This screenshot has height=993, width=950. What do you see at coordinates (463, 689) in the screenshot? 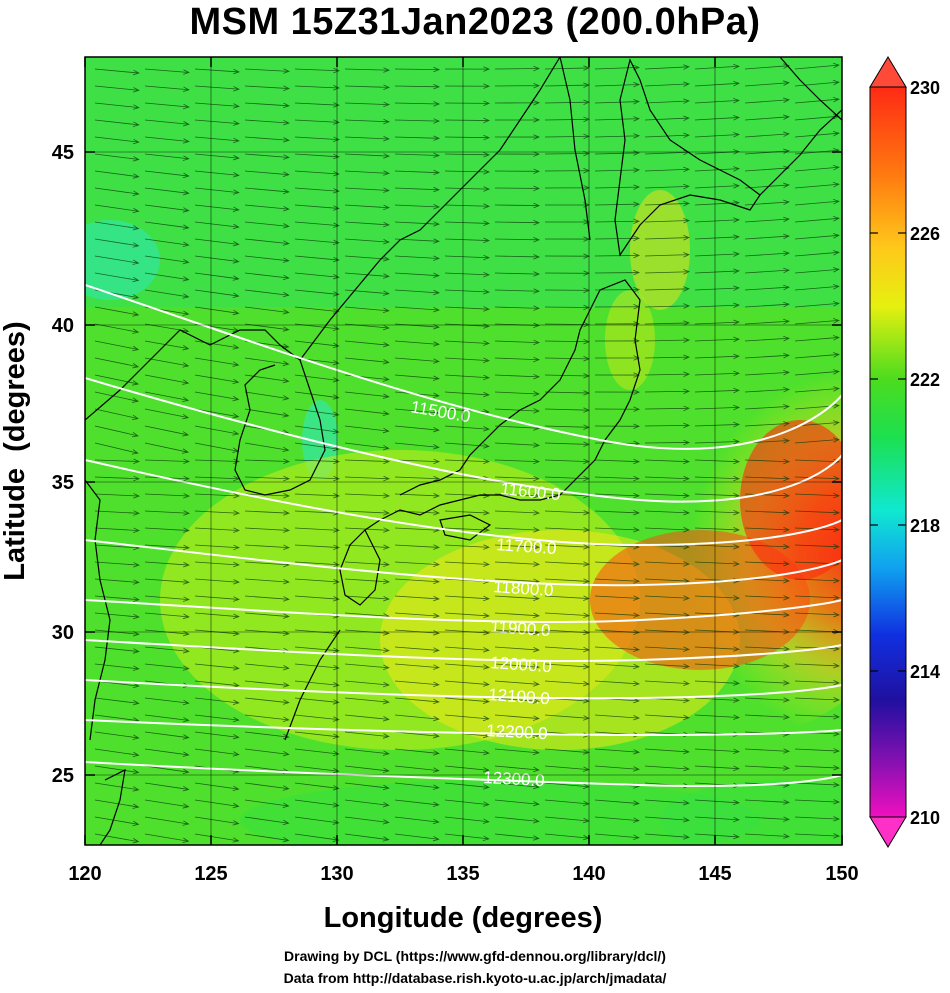
I see `height-contour-line` at bounding box center [463, 689].